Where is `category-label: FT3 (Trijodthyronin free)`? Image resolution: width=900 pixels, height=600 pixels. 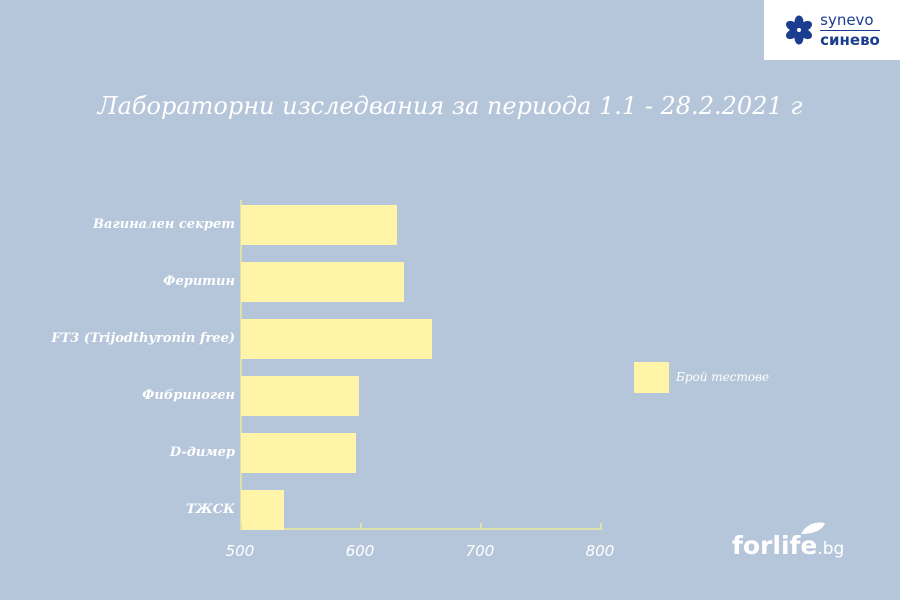 category-label: FT3 (Trijodthyronin free) is located at coordinates (143, 338).